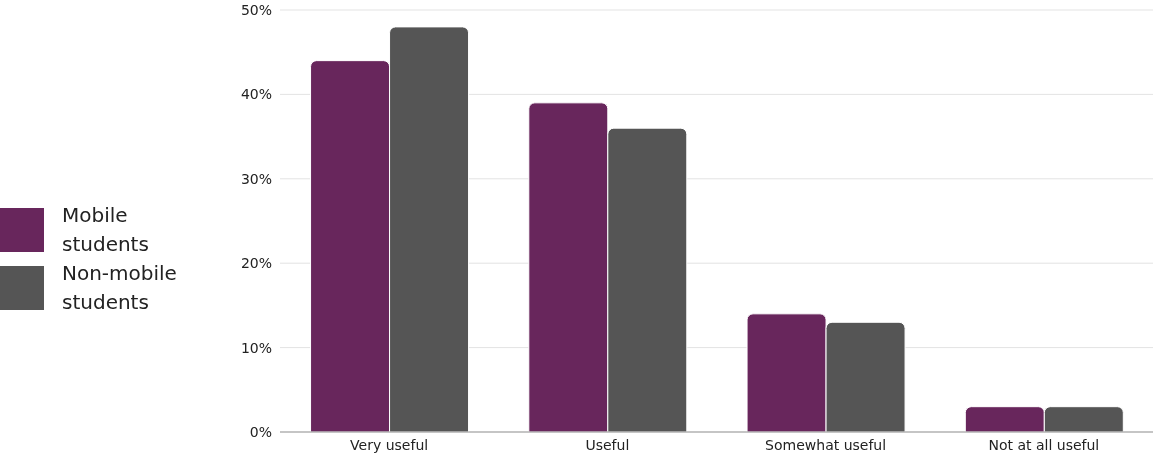 The height and width of the screenshot is (468, 1155). What do you see at coordinates (256, 263) in the screenshot?
I see `y-tick-label: 20%` at bounding box center [256, 263].